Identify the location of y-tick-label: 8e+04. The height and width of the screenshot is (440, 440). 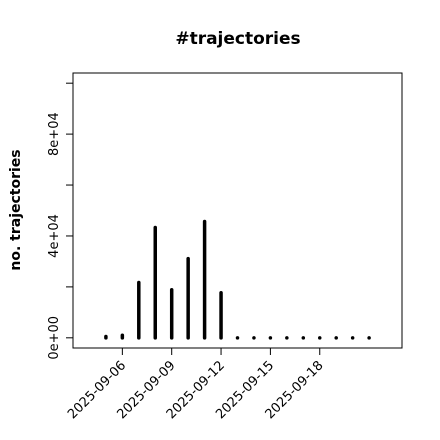
(54, 134).